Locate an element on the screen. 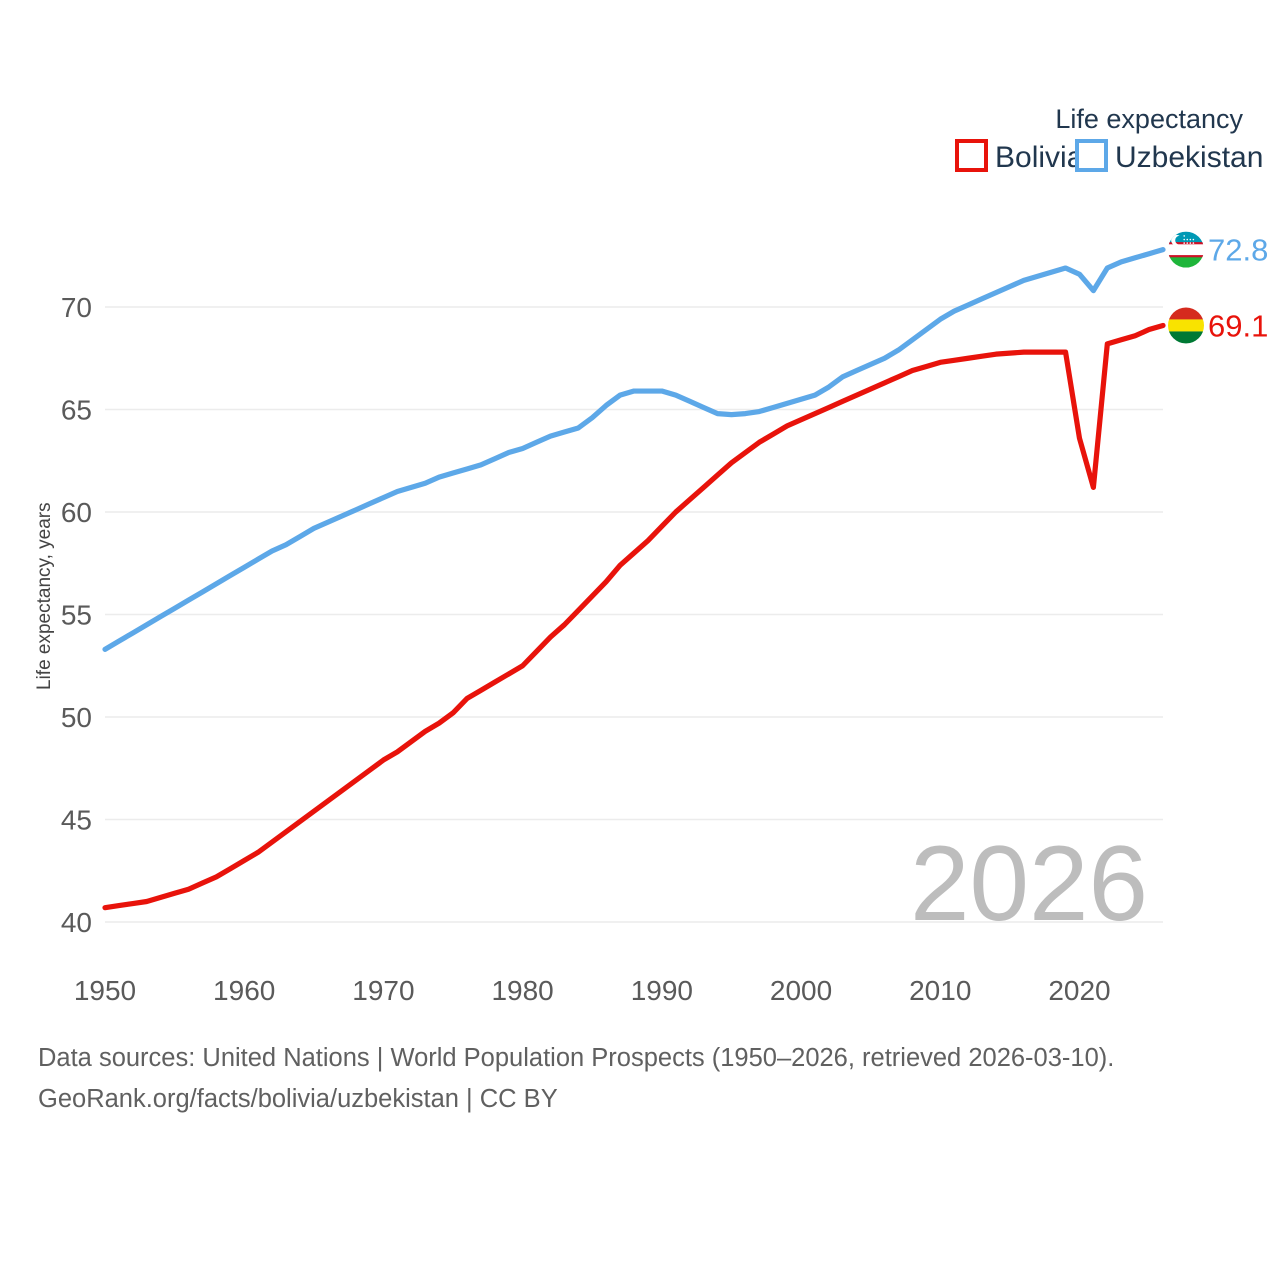 This screenshot has width=1280, height=1280. end-label-value-uzbekistan: 72.8 is located at coordinates (1238, 250).